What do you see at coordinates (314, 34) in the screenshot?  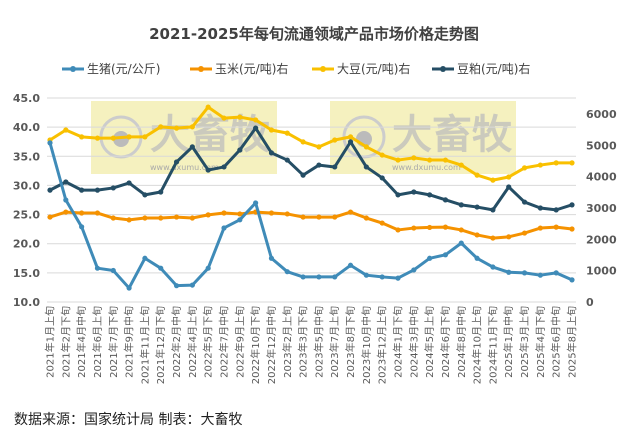 I see `chart-title: 2021-2025年每旬流通领域产品市场价格走势图` at bounding box center [314, 34].